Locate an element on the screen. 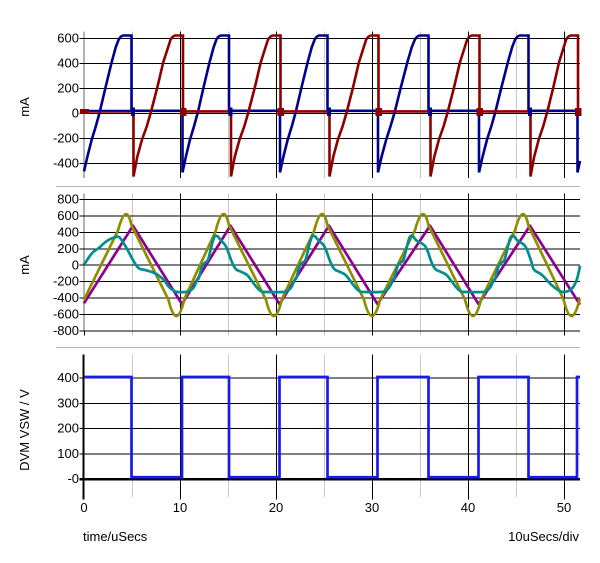  svg-text: time/uSecs is located at coordinates (115, 536).